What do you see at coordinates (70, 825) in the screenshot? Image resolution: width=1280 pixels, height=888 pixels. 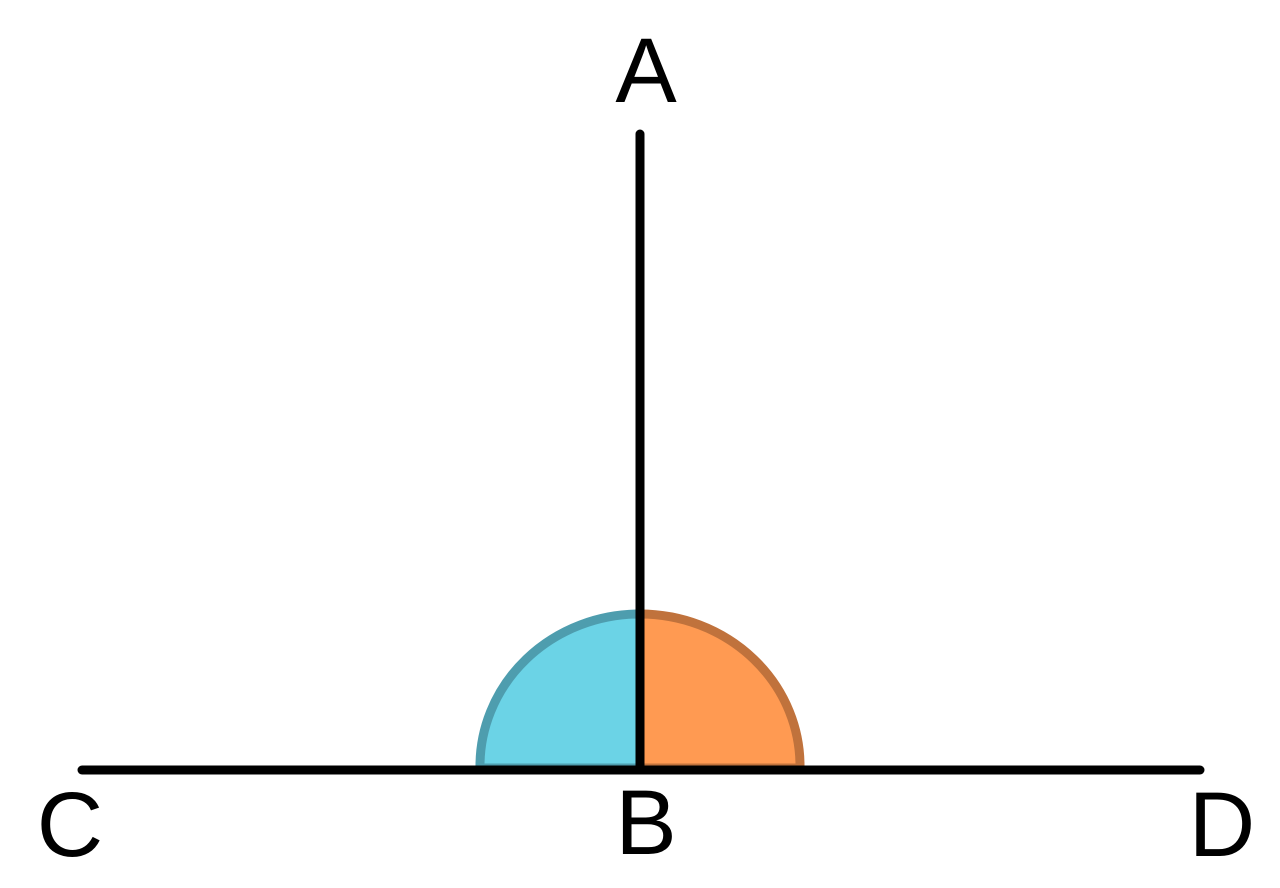 I see `point-label-c: C` at bounding box center [70, 825].